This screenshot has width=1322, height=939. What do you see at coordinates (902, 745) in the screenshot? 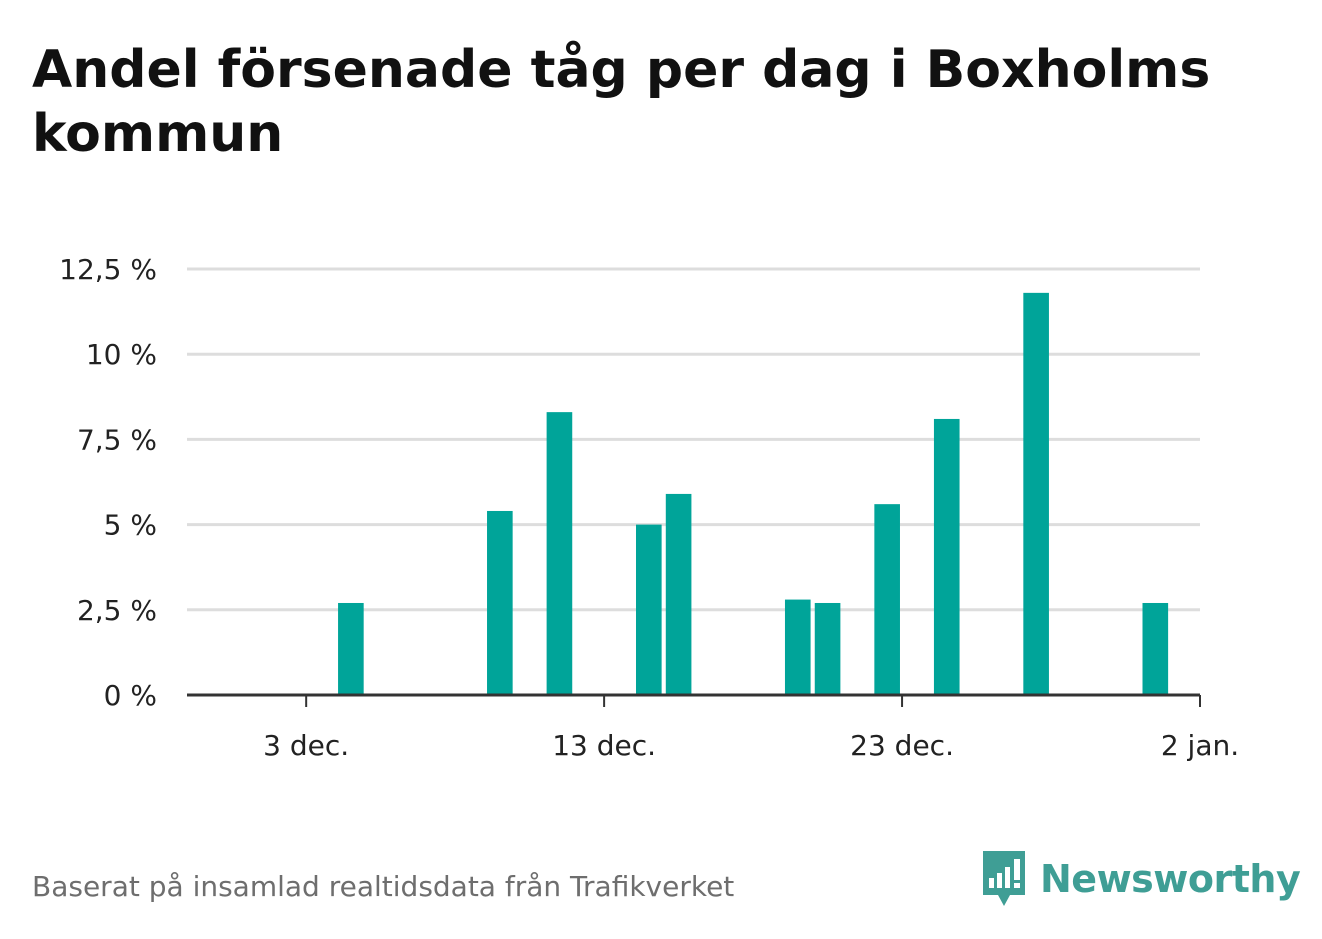
I see `x-tick-label: 23 dec.` at bounding box center [902, 745].